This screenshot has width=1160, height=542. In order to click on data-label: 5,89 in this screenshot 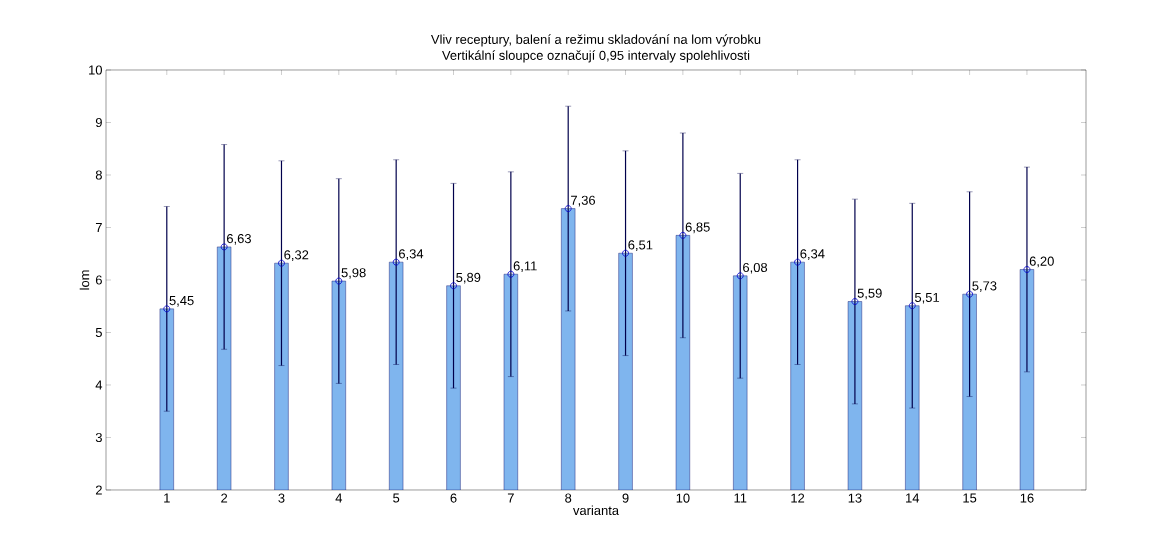, I will do `click(468, 278)`.